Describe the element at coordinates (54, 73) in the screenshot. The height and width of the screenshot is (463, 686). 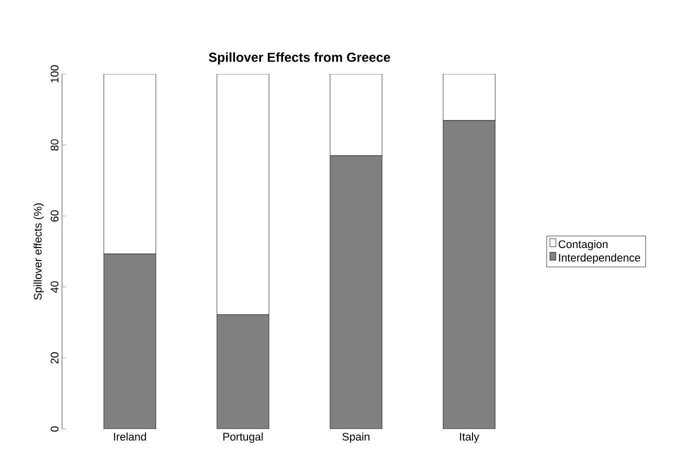
I see `y-tick-label: 100` at that location.